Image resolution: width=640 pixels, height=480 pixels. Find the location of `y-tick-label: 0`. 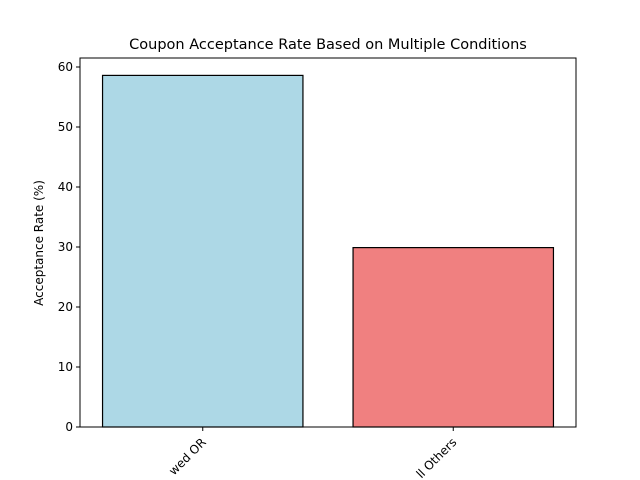

y-tick-label: 0 is located at coordinates (69, 427).